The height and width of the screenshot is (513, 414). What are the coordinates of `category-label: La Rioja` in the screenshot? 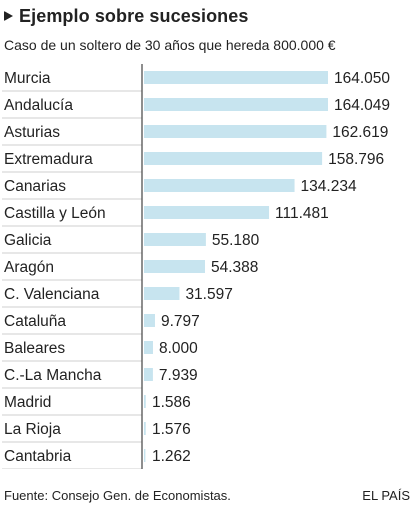 It's located at (32, 429).